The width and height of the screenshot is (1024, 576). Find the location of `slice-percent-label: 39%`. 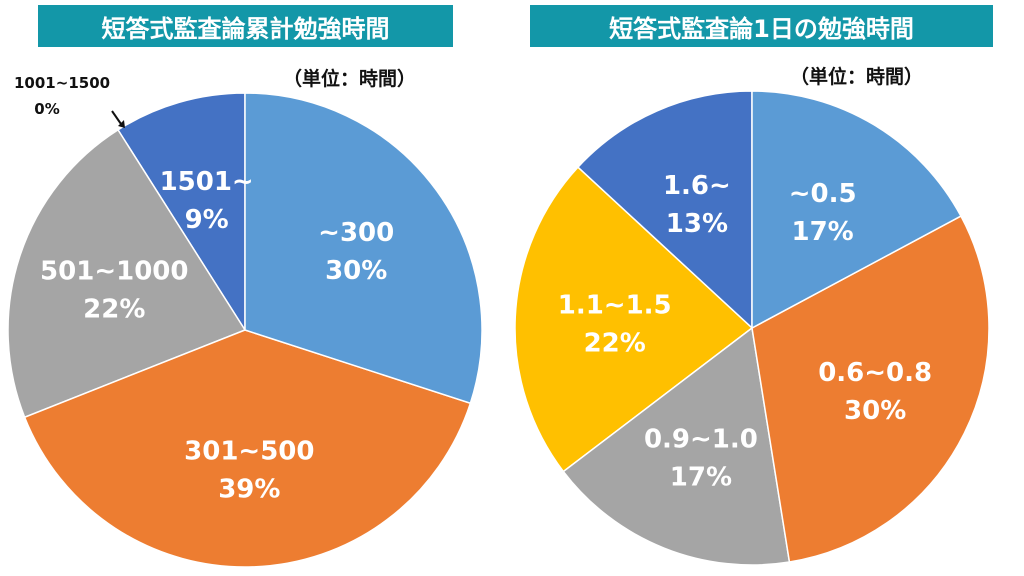

slice-percent-label: 39% is located at coordinates (249, 489).